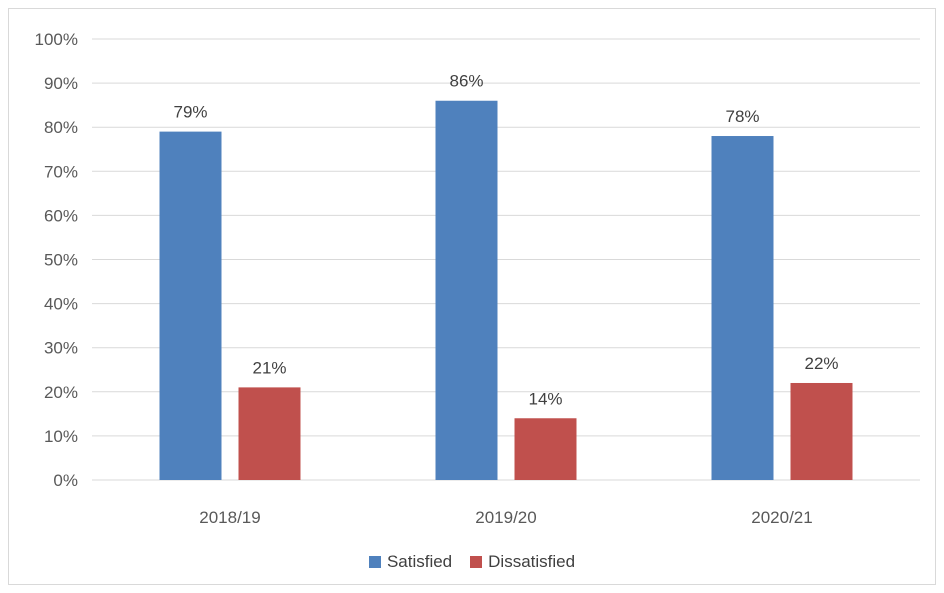  Describe the element at coordinates (65, 480) in the screenshot. I see `y-tick-label: 0%` at that location.